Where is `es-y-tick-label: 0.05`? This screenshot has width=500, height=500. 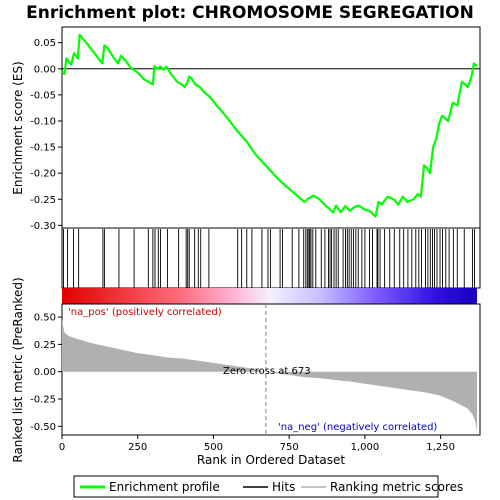
es-y-tick-label: 0.05 is located at coordinates (45, 43).